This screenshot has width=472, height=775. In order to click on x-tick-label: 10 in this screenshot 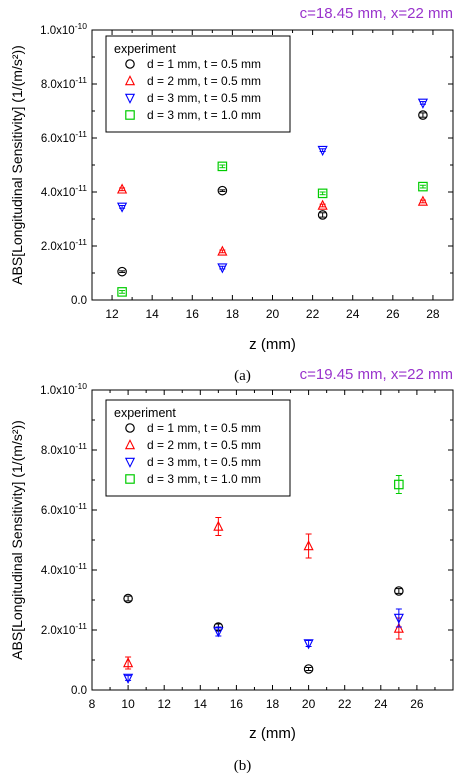, I will do `click(128, 704)`.